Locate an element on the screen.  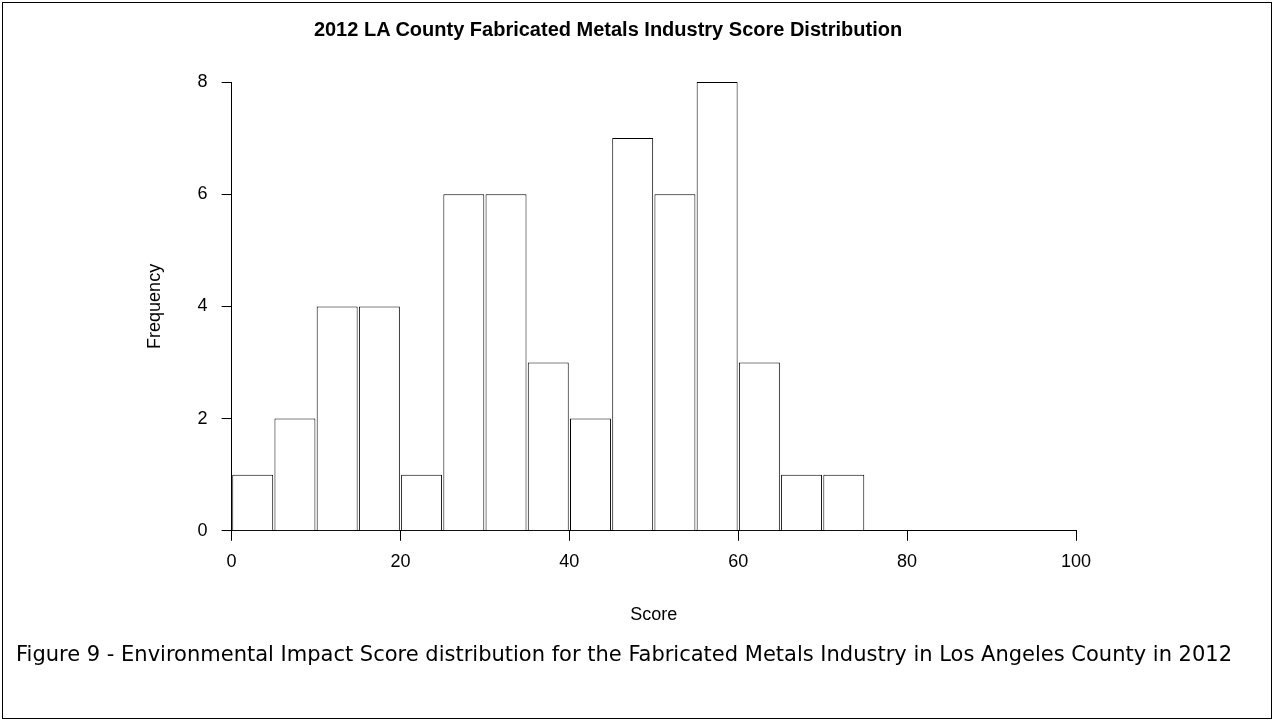
y-tick-label: 8 is located at coordinates (202, 80).